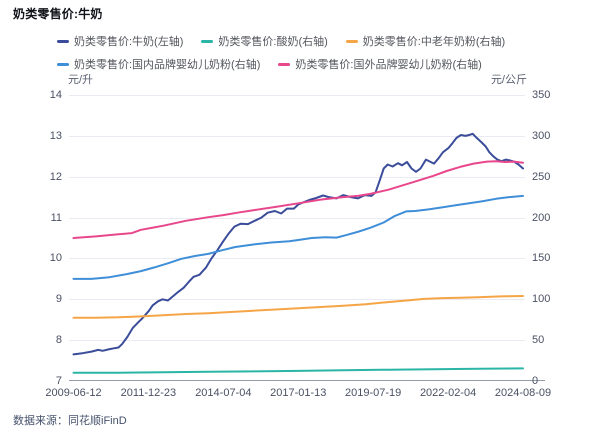 This screenshot has height=439, width=600. Describe the element at coordinates (73, 393) in the screenshot. I see `x-axis-label: 2009-06-12` at that location.